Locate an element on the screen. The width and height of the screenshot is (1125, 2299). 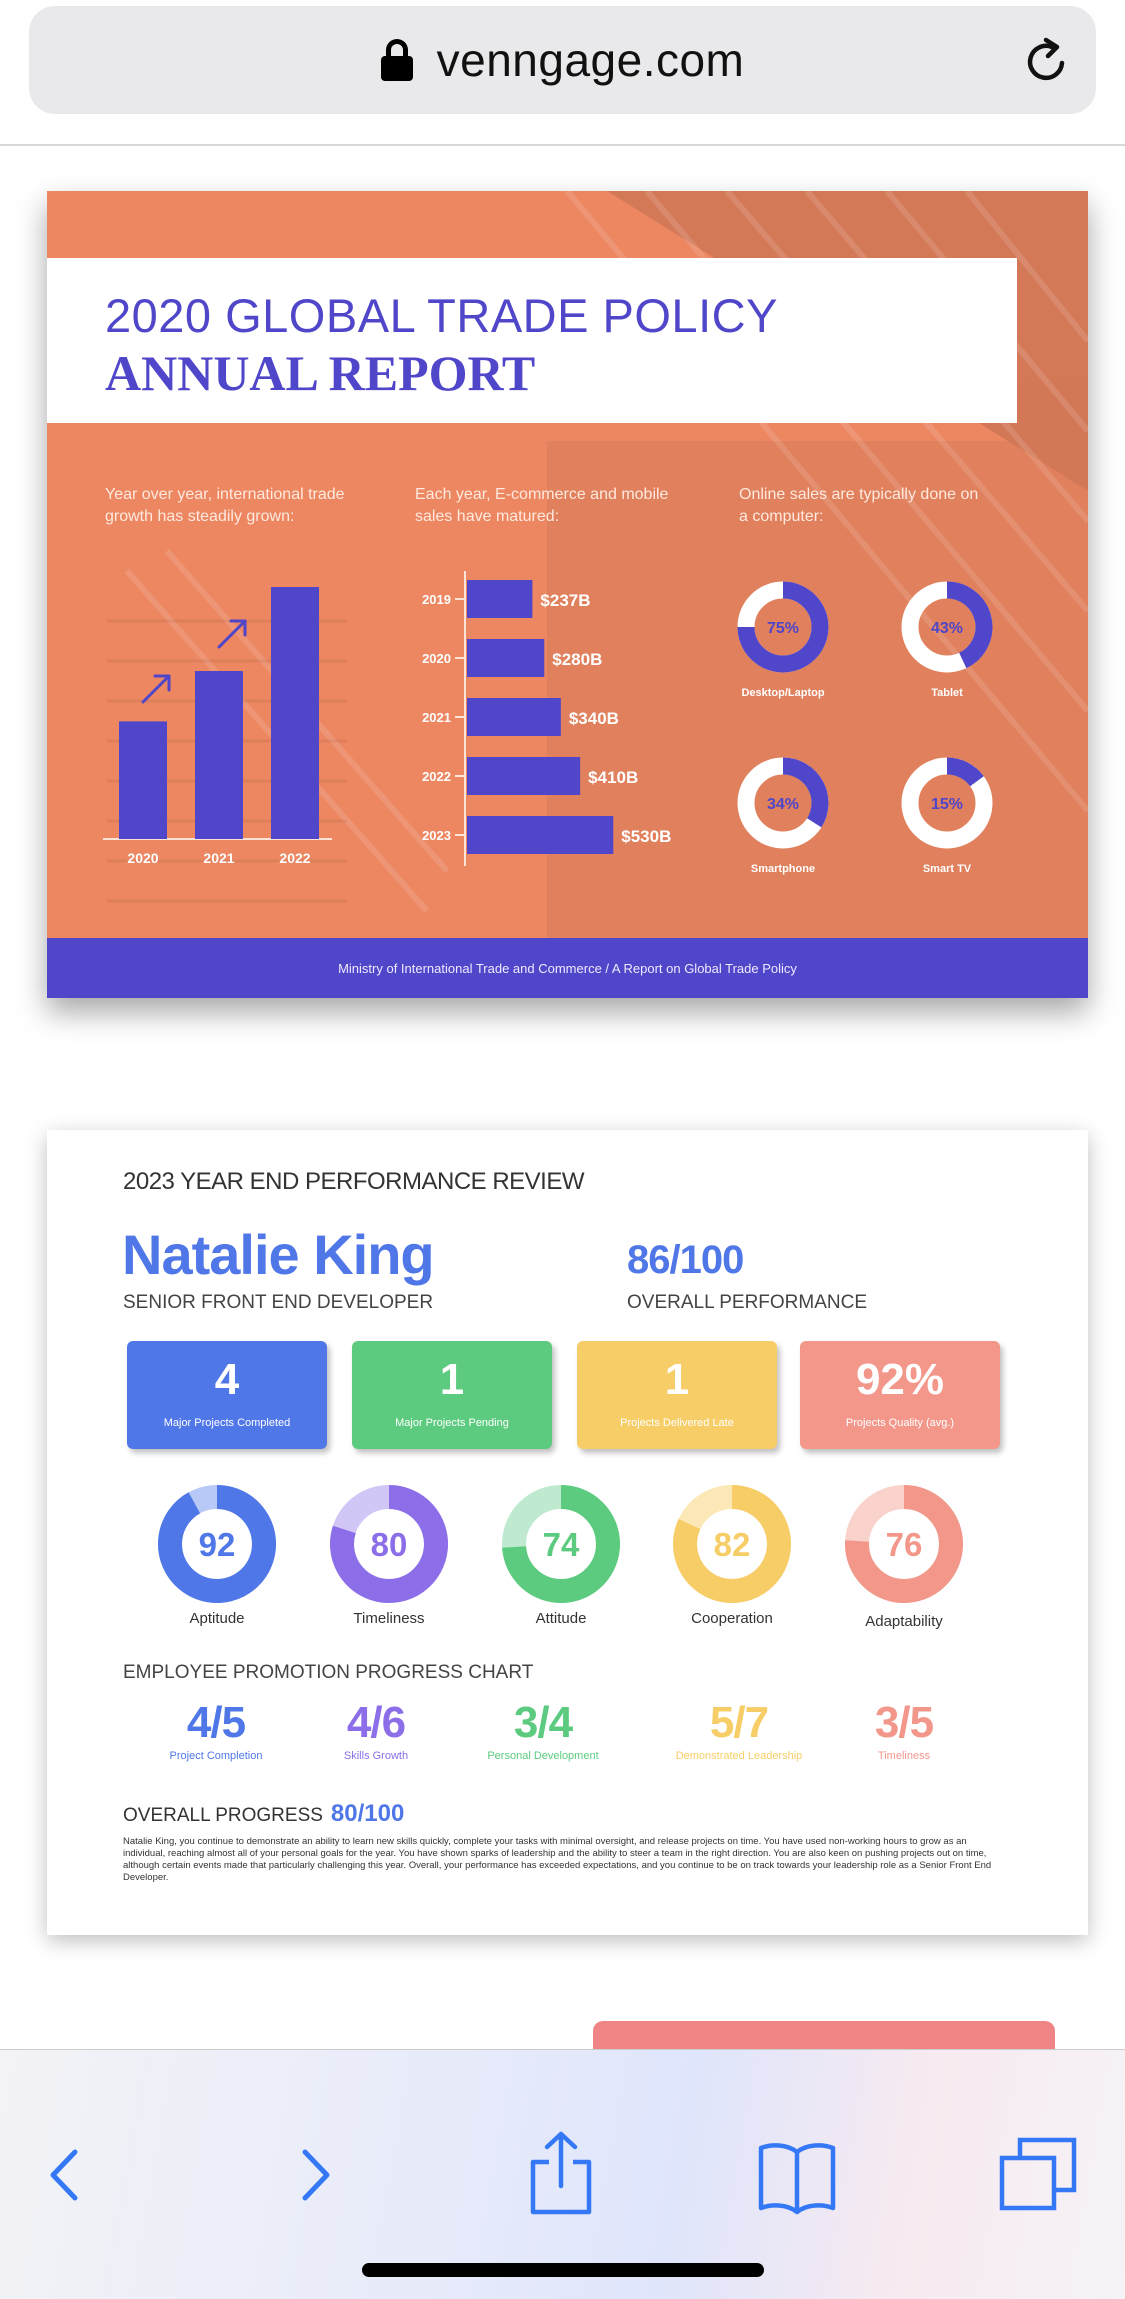
promo-value: 4/6 is located at coordinates (376, 1722).